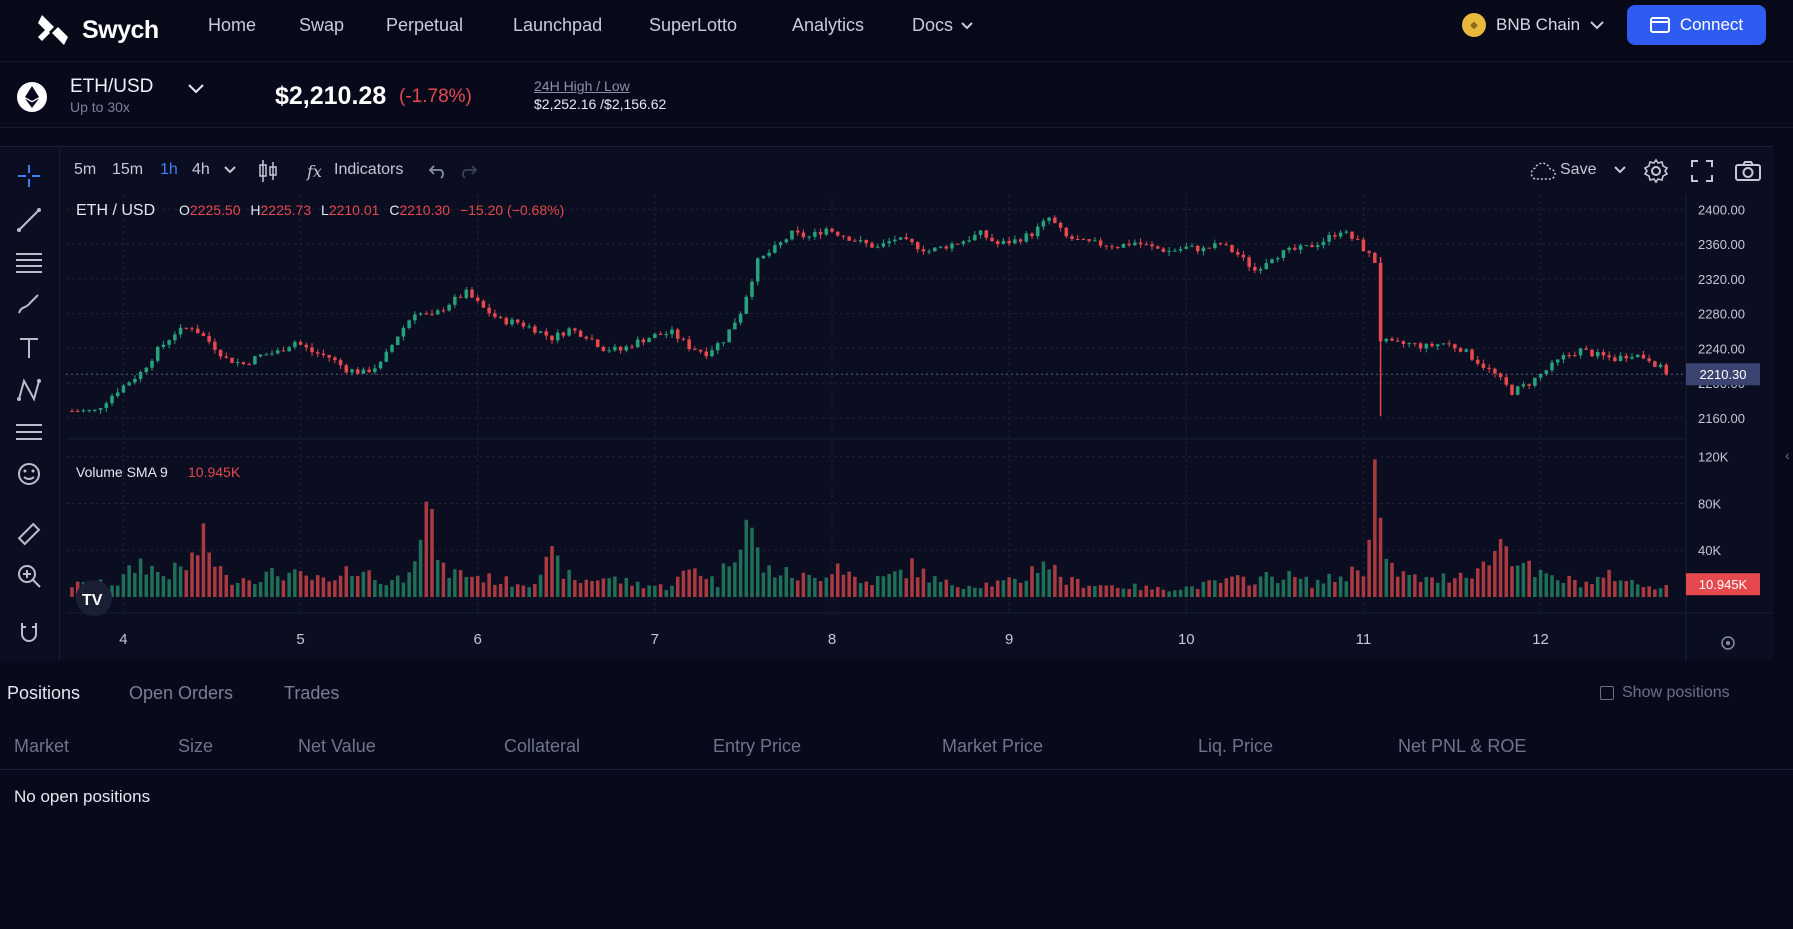  I want to click on show-positions-checkbox, so click(1607, 693).